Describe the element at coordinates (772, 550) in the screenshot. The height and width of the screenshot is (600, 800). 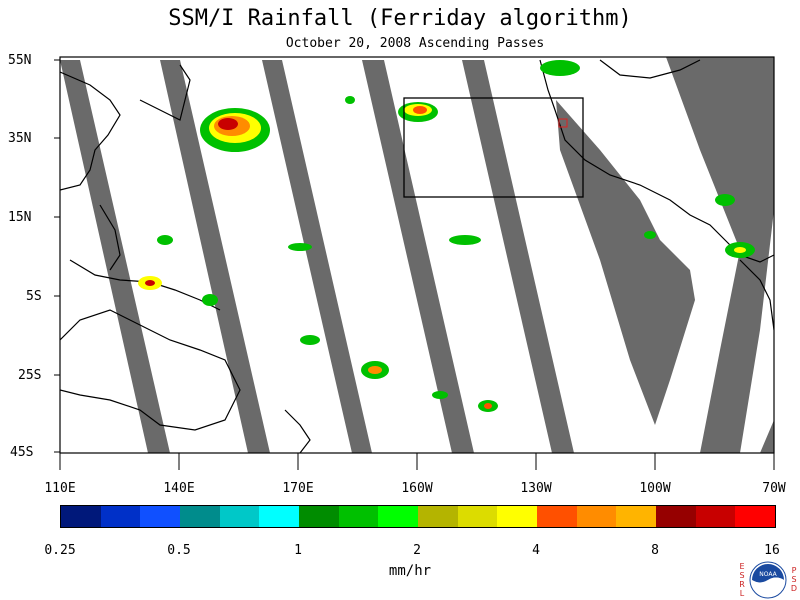
I see `colorbar-tick-6: 16` at that location.